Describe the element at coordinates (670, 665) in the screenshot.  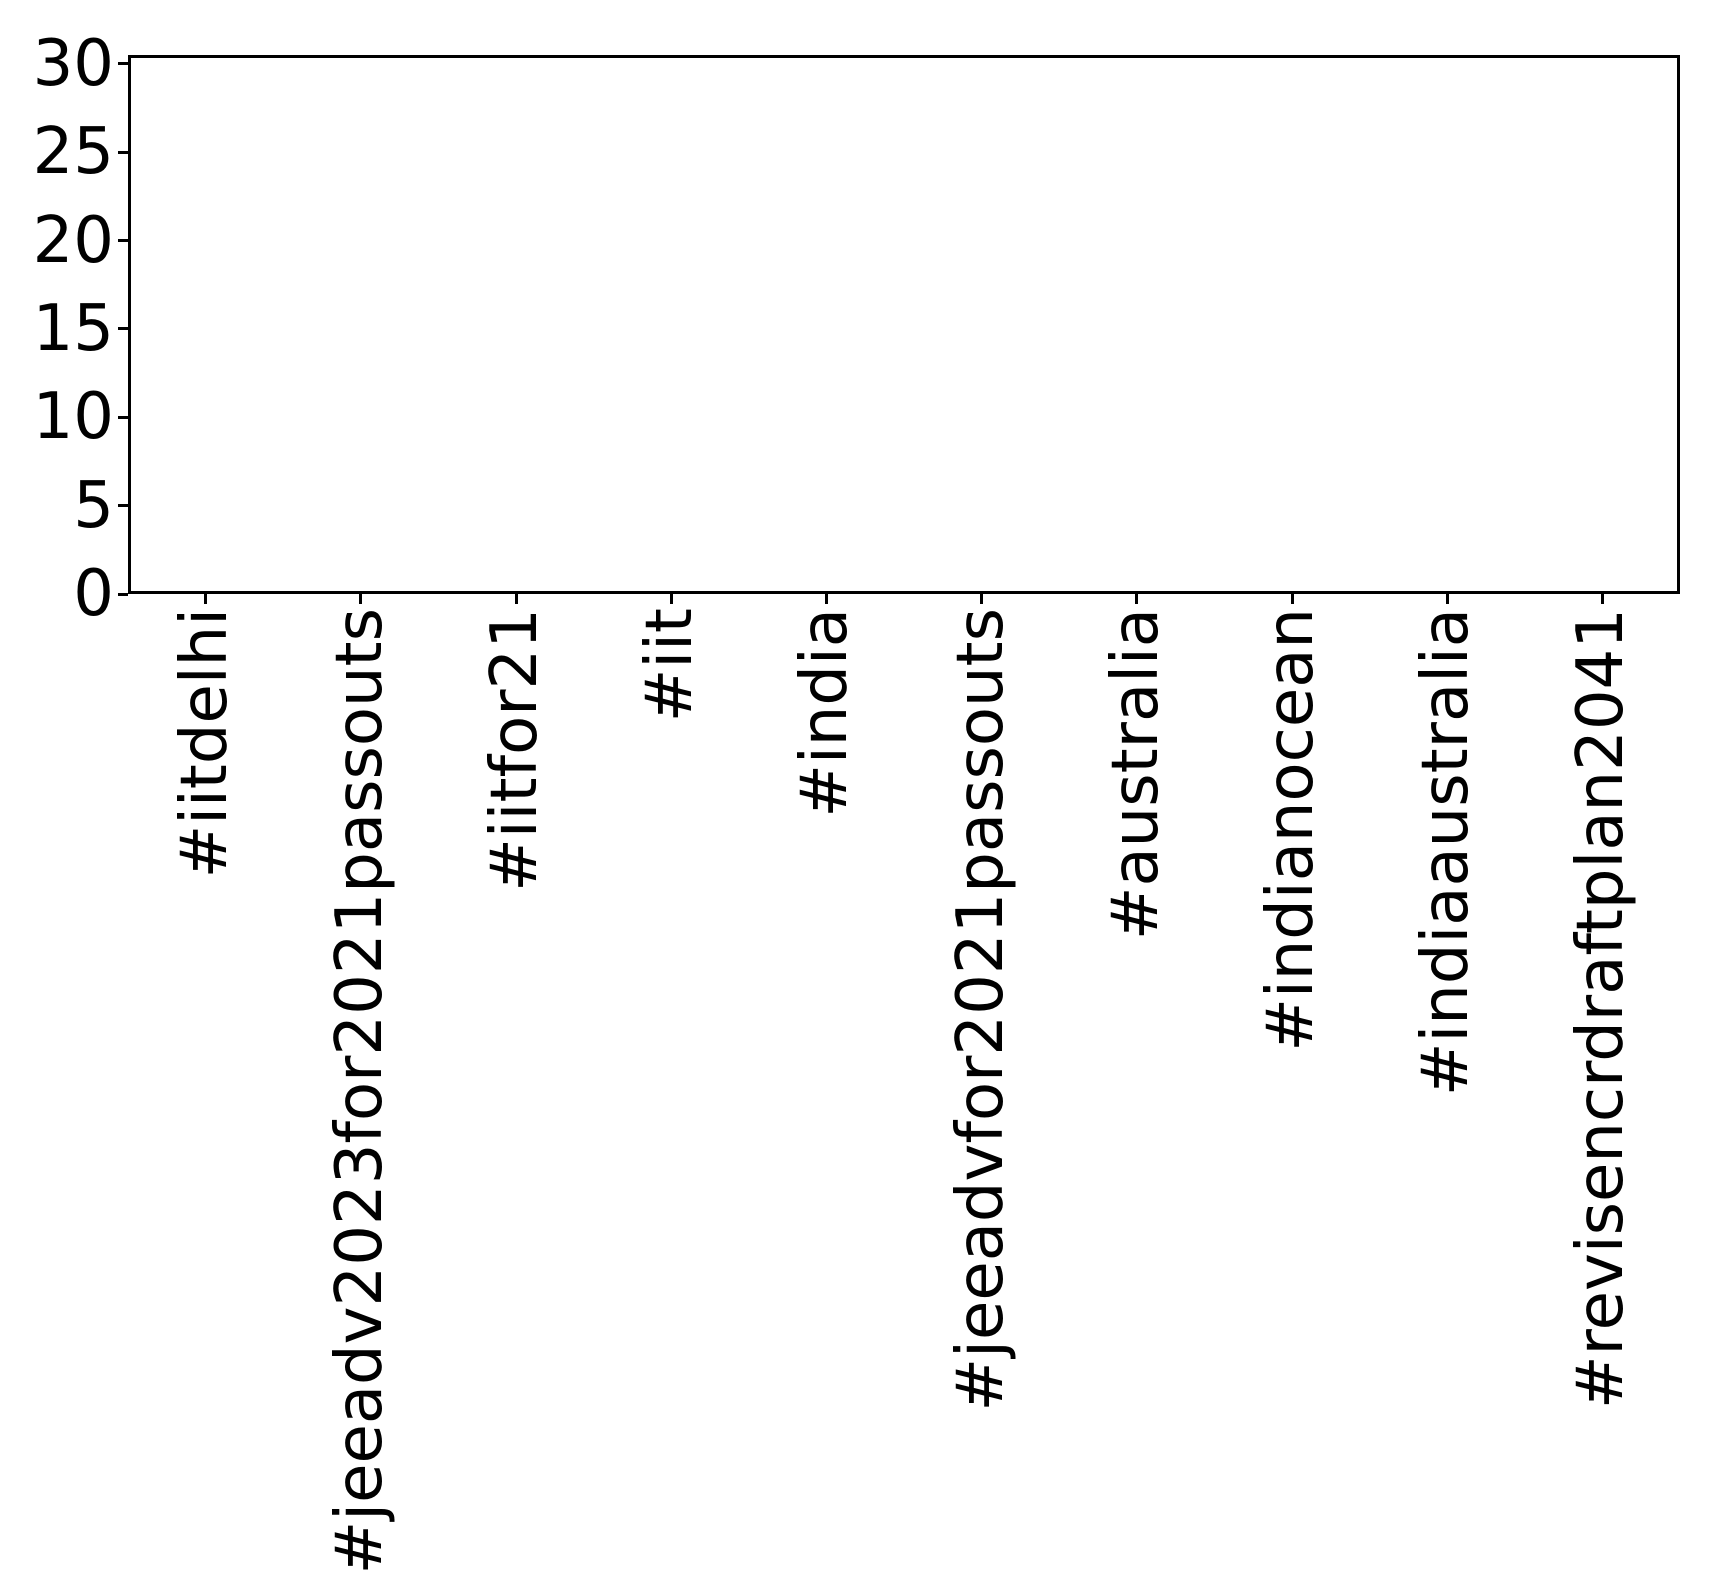
I see `x-tick-label: #iit` at that location.